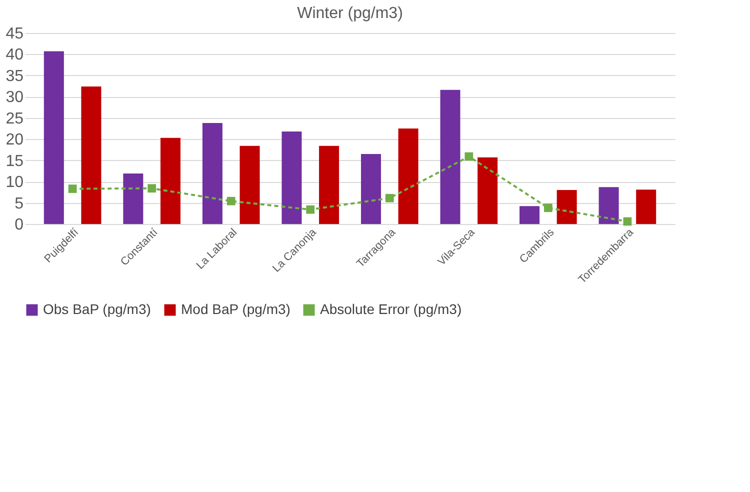  Describe the element at coordinates (15, 97) in the screenshot. I see `y-tick-label: 30` at that location.